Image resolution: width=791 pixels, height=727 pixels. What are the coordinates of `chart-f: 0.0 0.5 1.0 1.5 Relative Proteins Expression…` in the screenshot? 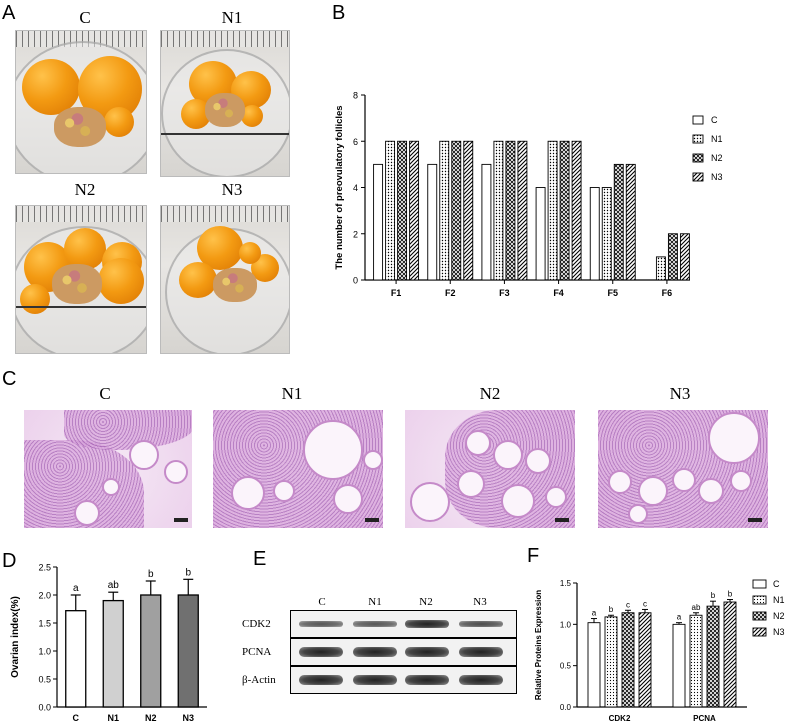 It's located at (659, 651).